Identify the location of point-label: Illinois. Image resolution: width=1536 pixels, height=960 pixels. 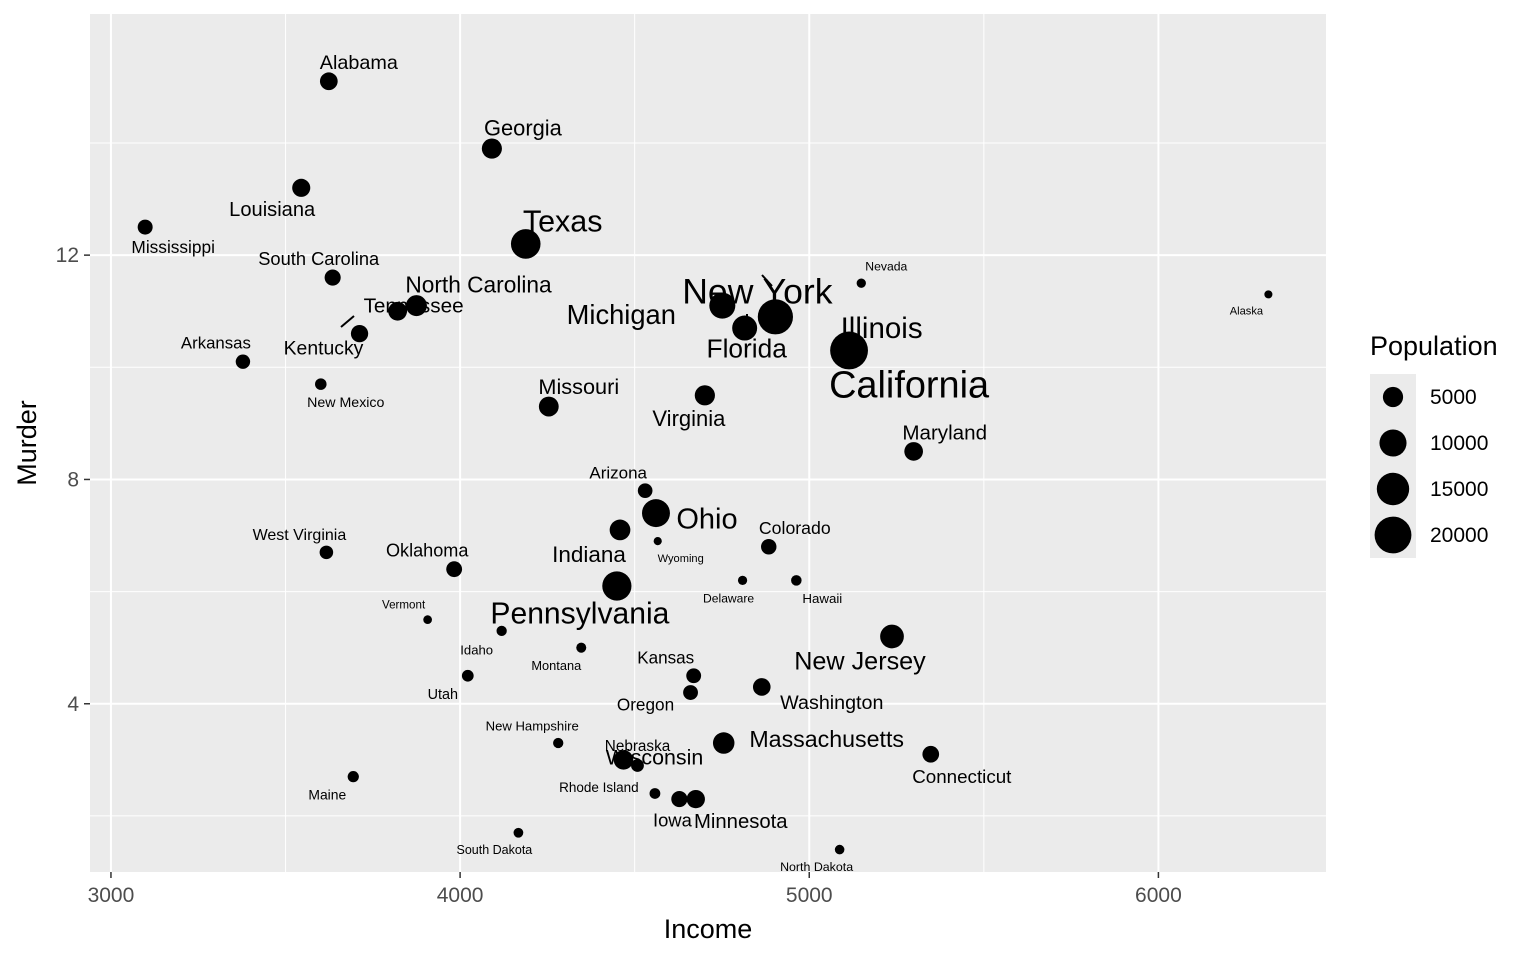
(882, 328).